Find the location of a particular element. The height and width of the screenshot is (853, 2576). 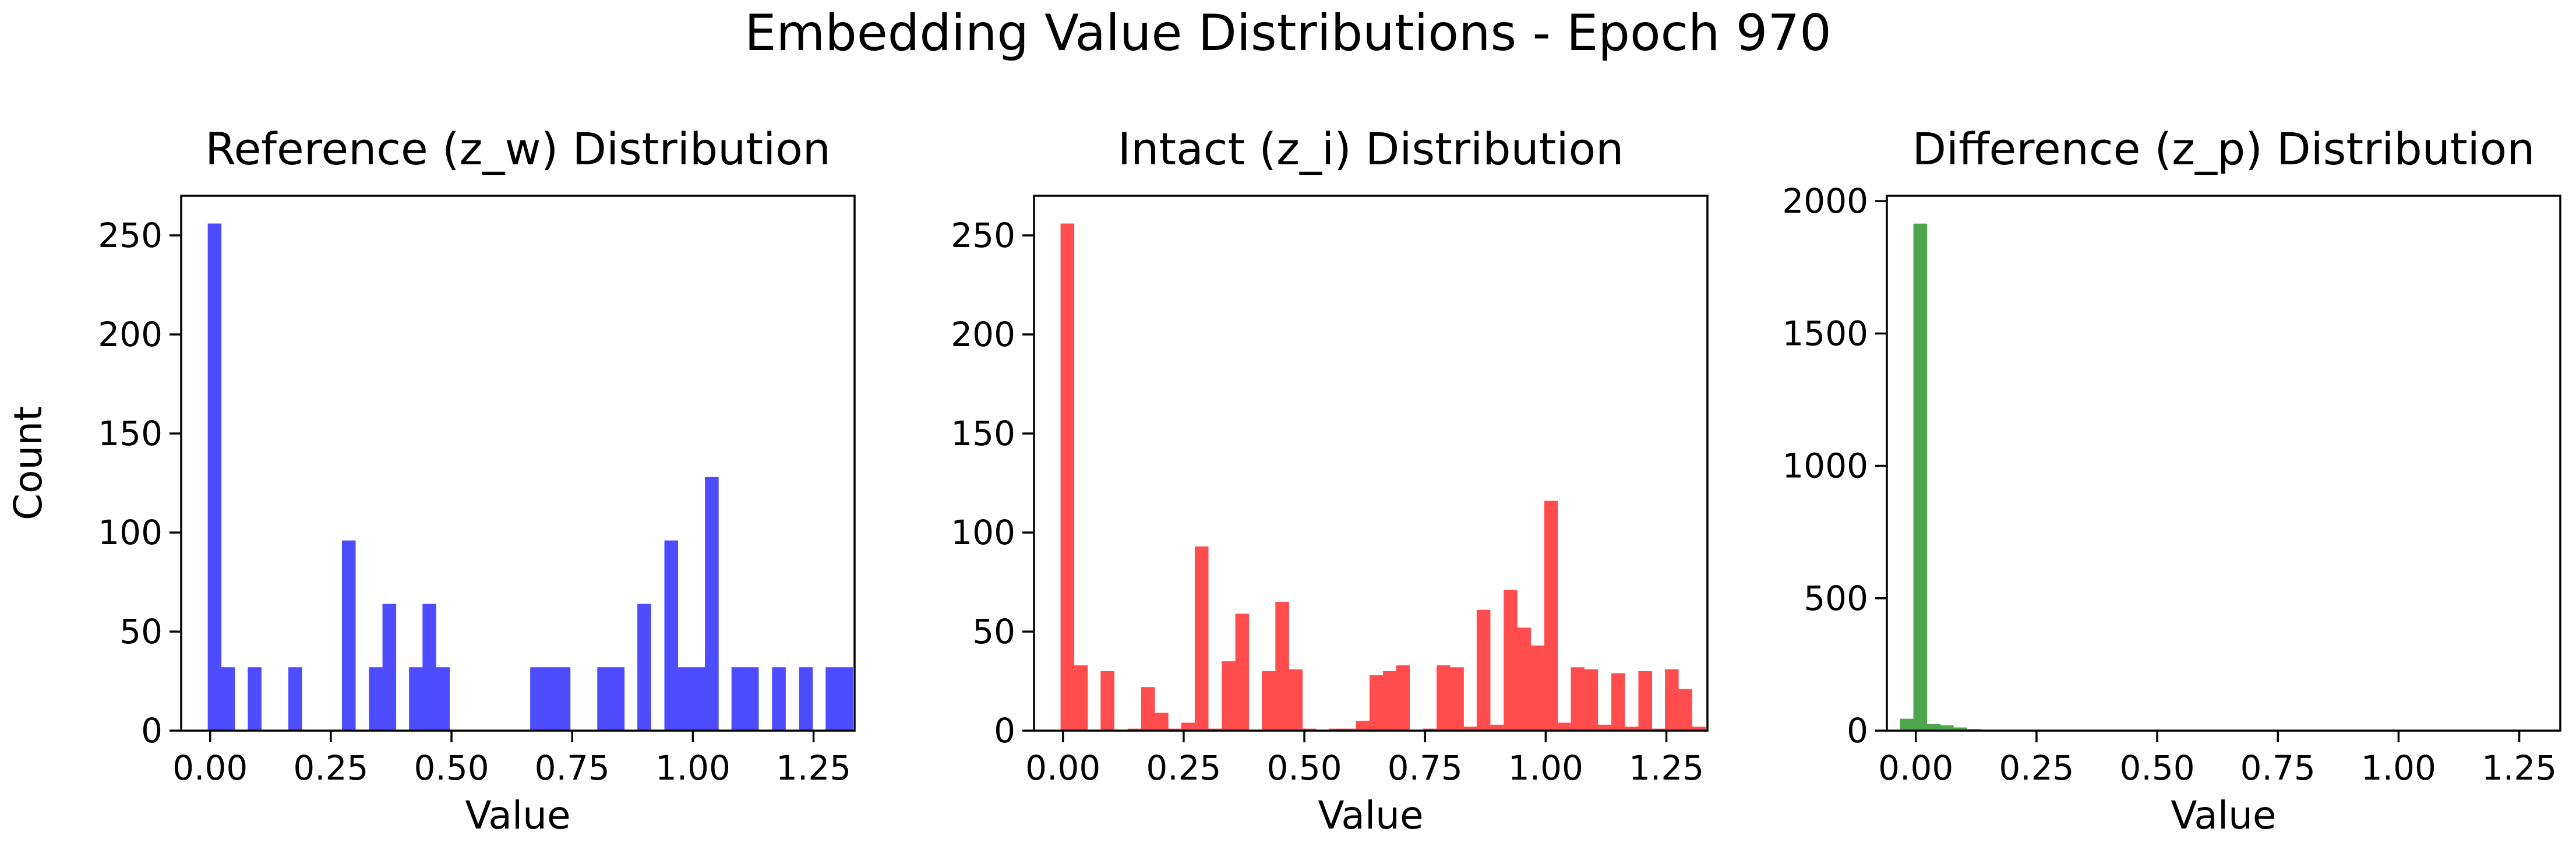

y-tick-label: 200 is located at coordinates (983, 334).